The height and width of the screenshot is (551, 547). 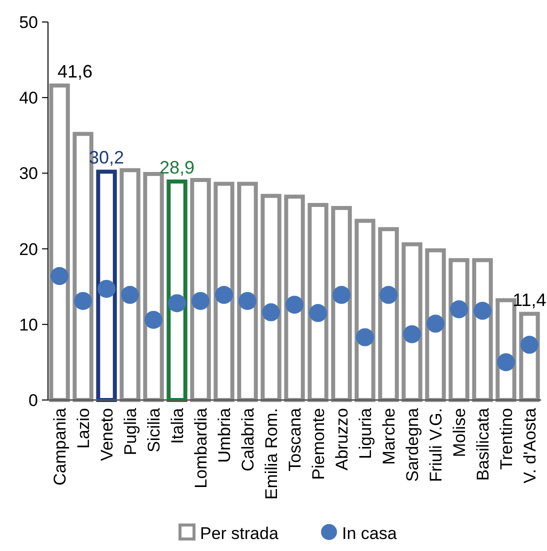 I want to click on data-label: 41,6, so click(x=75, y=72).